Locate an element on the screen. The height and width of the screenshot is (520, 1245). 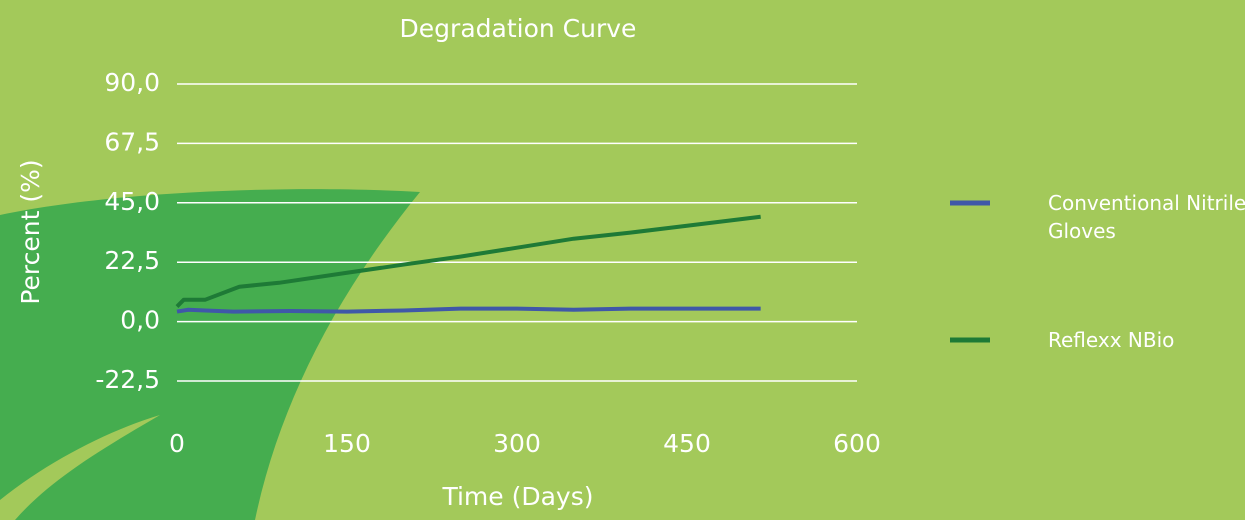
y-axis-label: Percent (%) is located at coordinates (30, 231).